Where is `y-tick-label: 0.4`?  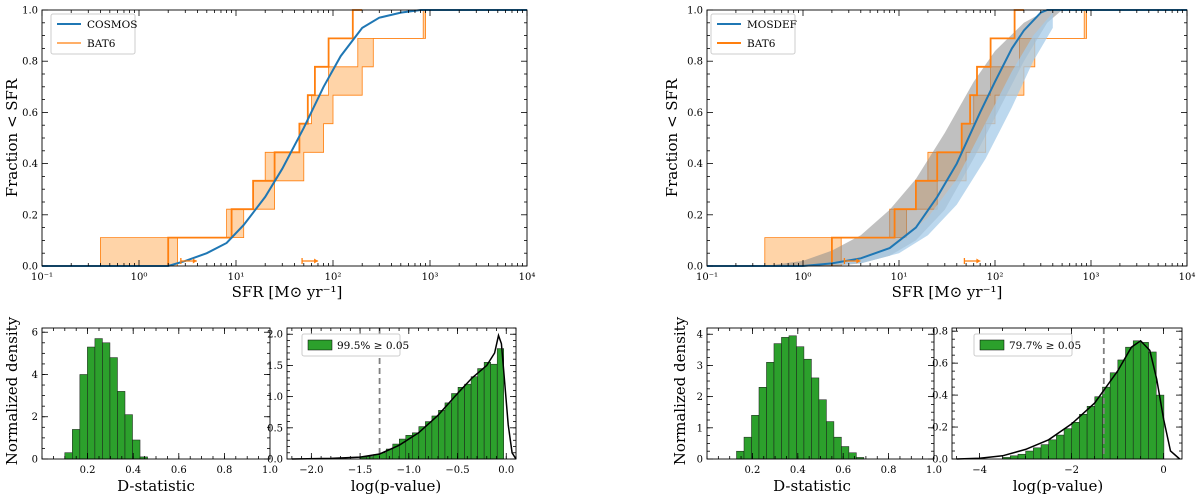 y-tick-label: 0.4 is located at coordinates (695, 164).